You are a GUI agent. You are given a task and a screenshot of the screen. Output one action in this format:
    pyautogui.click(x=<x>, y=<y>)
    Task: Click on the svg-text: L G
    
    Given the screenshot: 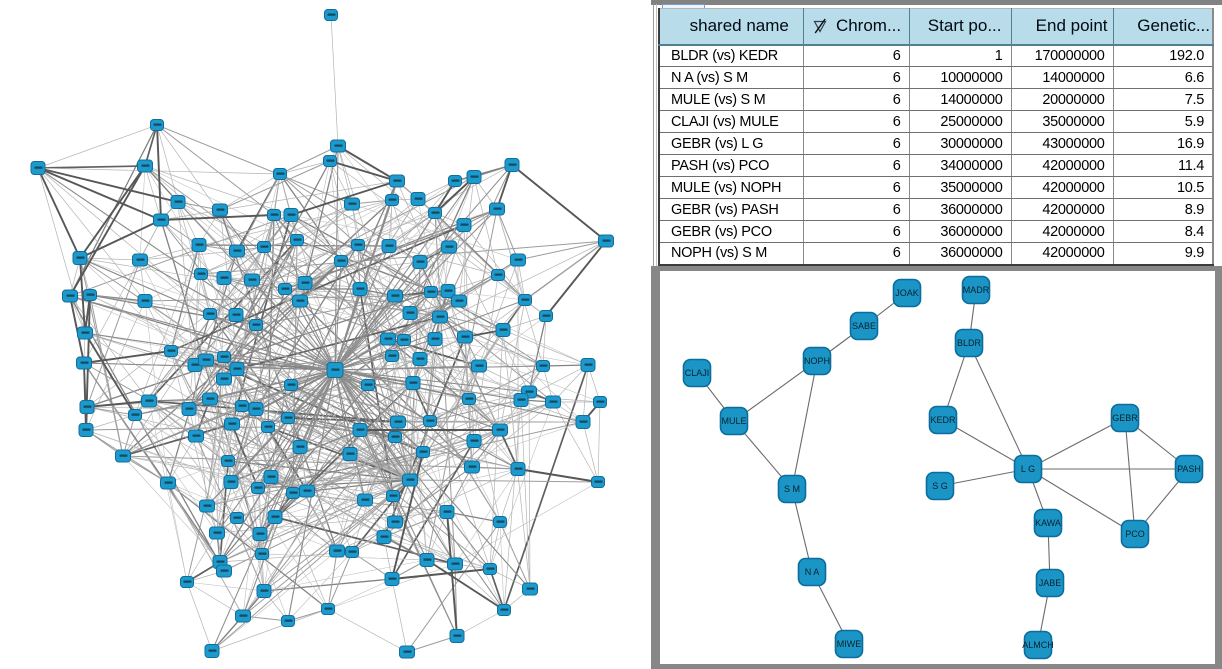 What is the action you would take?
    pyautogui.click(x=1028, y=469)
    